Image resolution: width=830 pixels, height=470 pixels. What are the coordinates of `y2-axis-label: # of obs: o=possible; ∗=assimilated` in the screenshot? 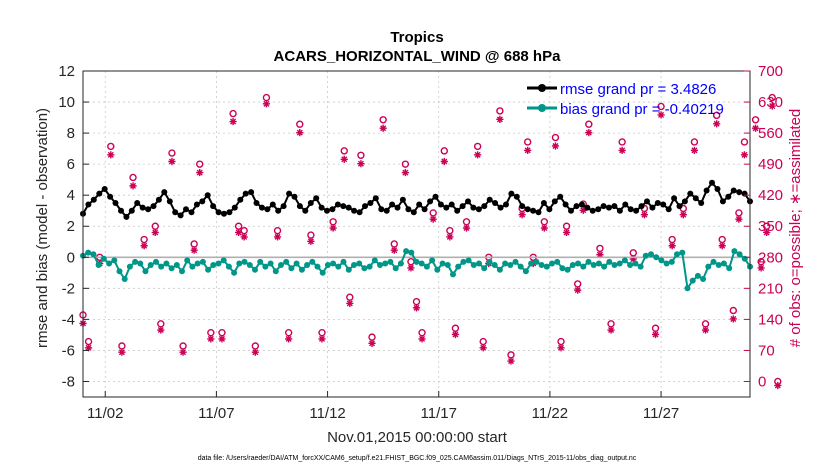 It's located at (795, 228).